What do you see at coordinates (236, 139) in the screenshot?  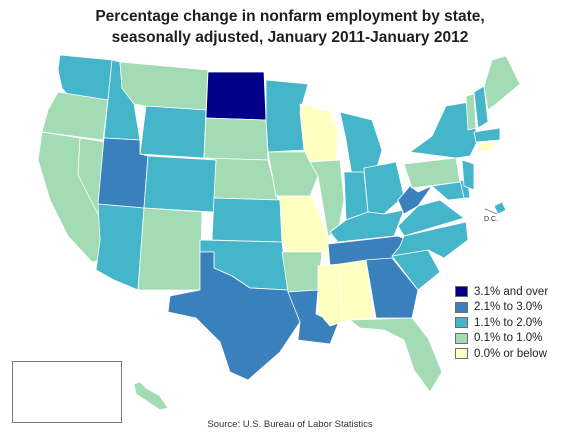 I see `state-sd` at bounding box center [236, 139].